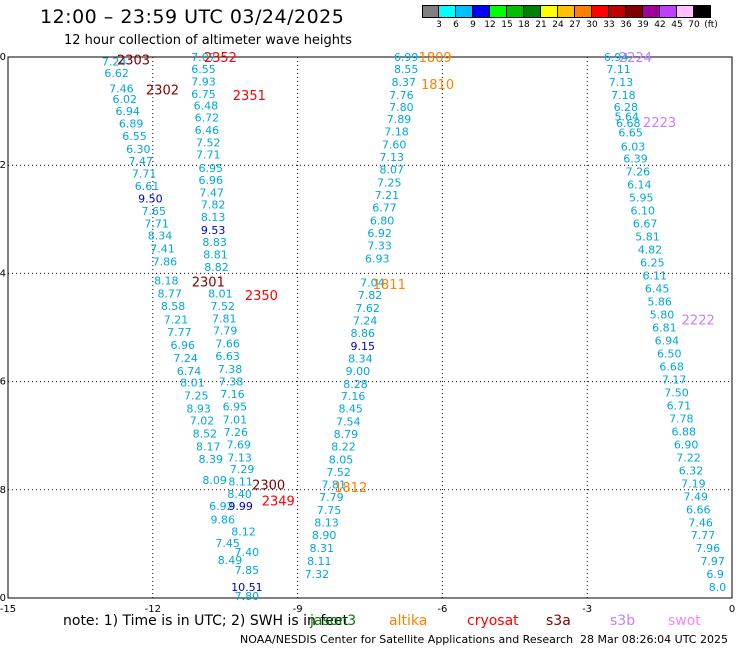  I want to click on lat-tick-label: -22, so click(3, 165).